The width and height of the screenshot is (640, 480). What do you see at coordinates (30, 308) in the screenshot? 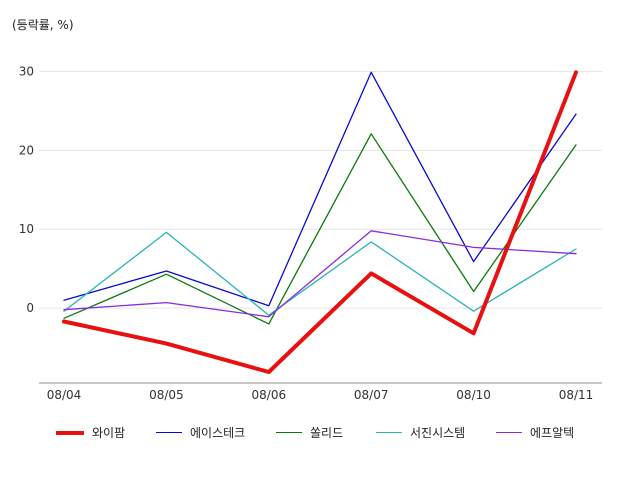
I see `y-tick-label: 0` at bounding box center [30, 308].